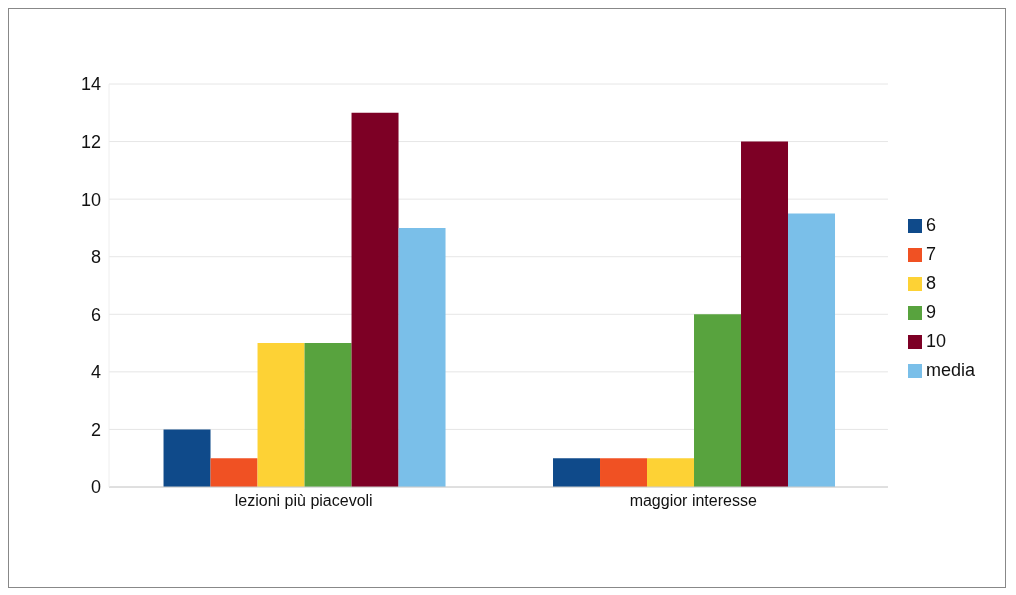 Image resolution: width=1016 pixels, height=595 pixels. Describe the element at coordinates (95, 487) in the screenshot. I see `y-tick-label: 0` at that location.